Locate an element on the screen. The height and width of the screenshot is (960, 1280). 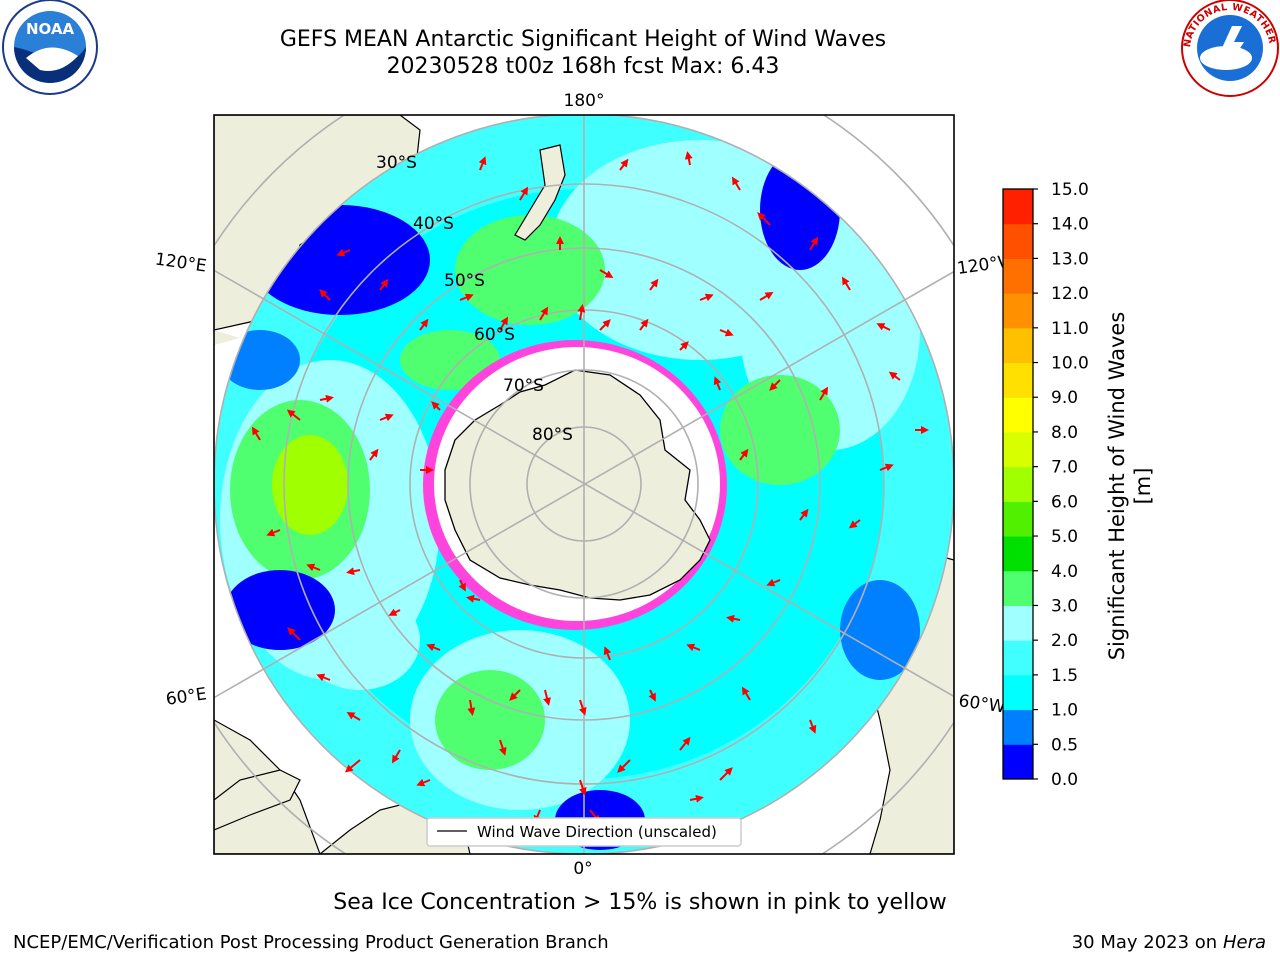
colorbar-tick-label: 7.0 is located at coordinates (1064, 468).